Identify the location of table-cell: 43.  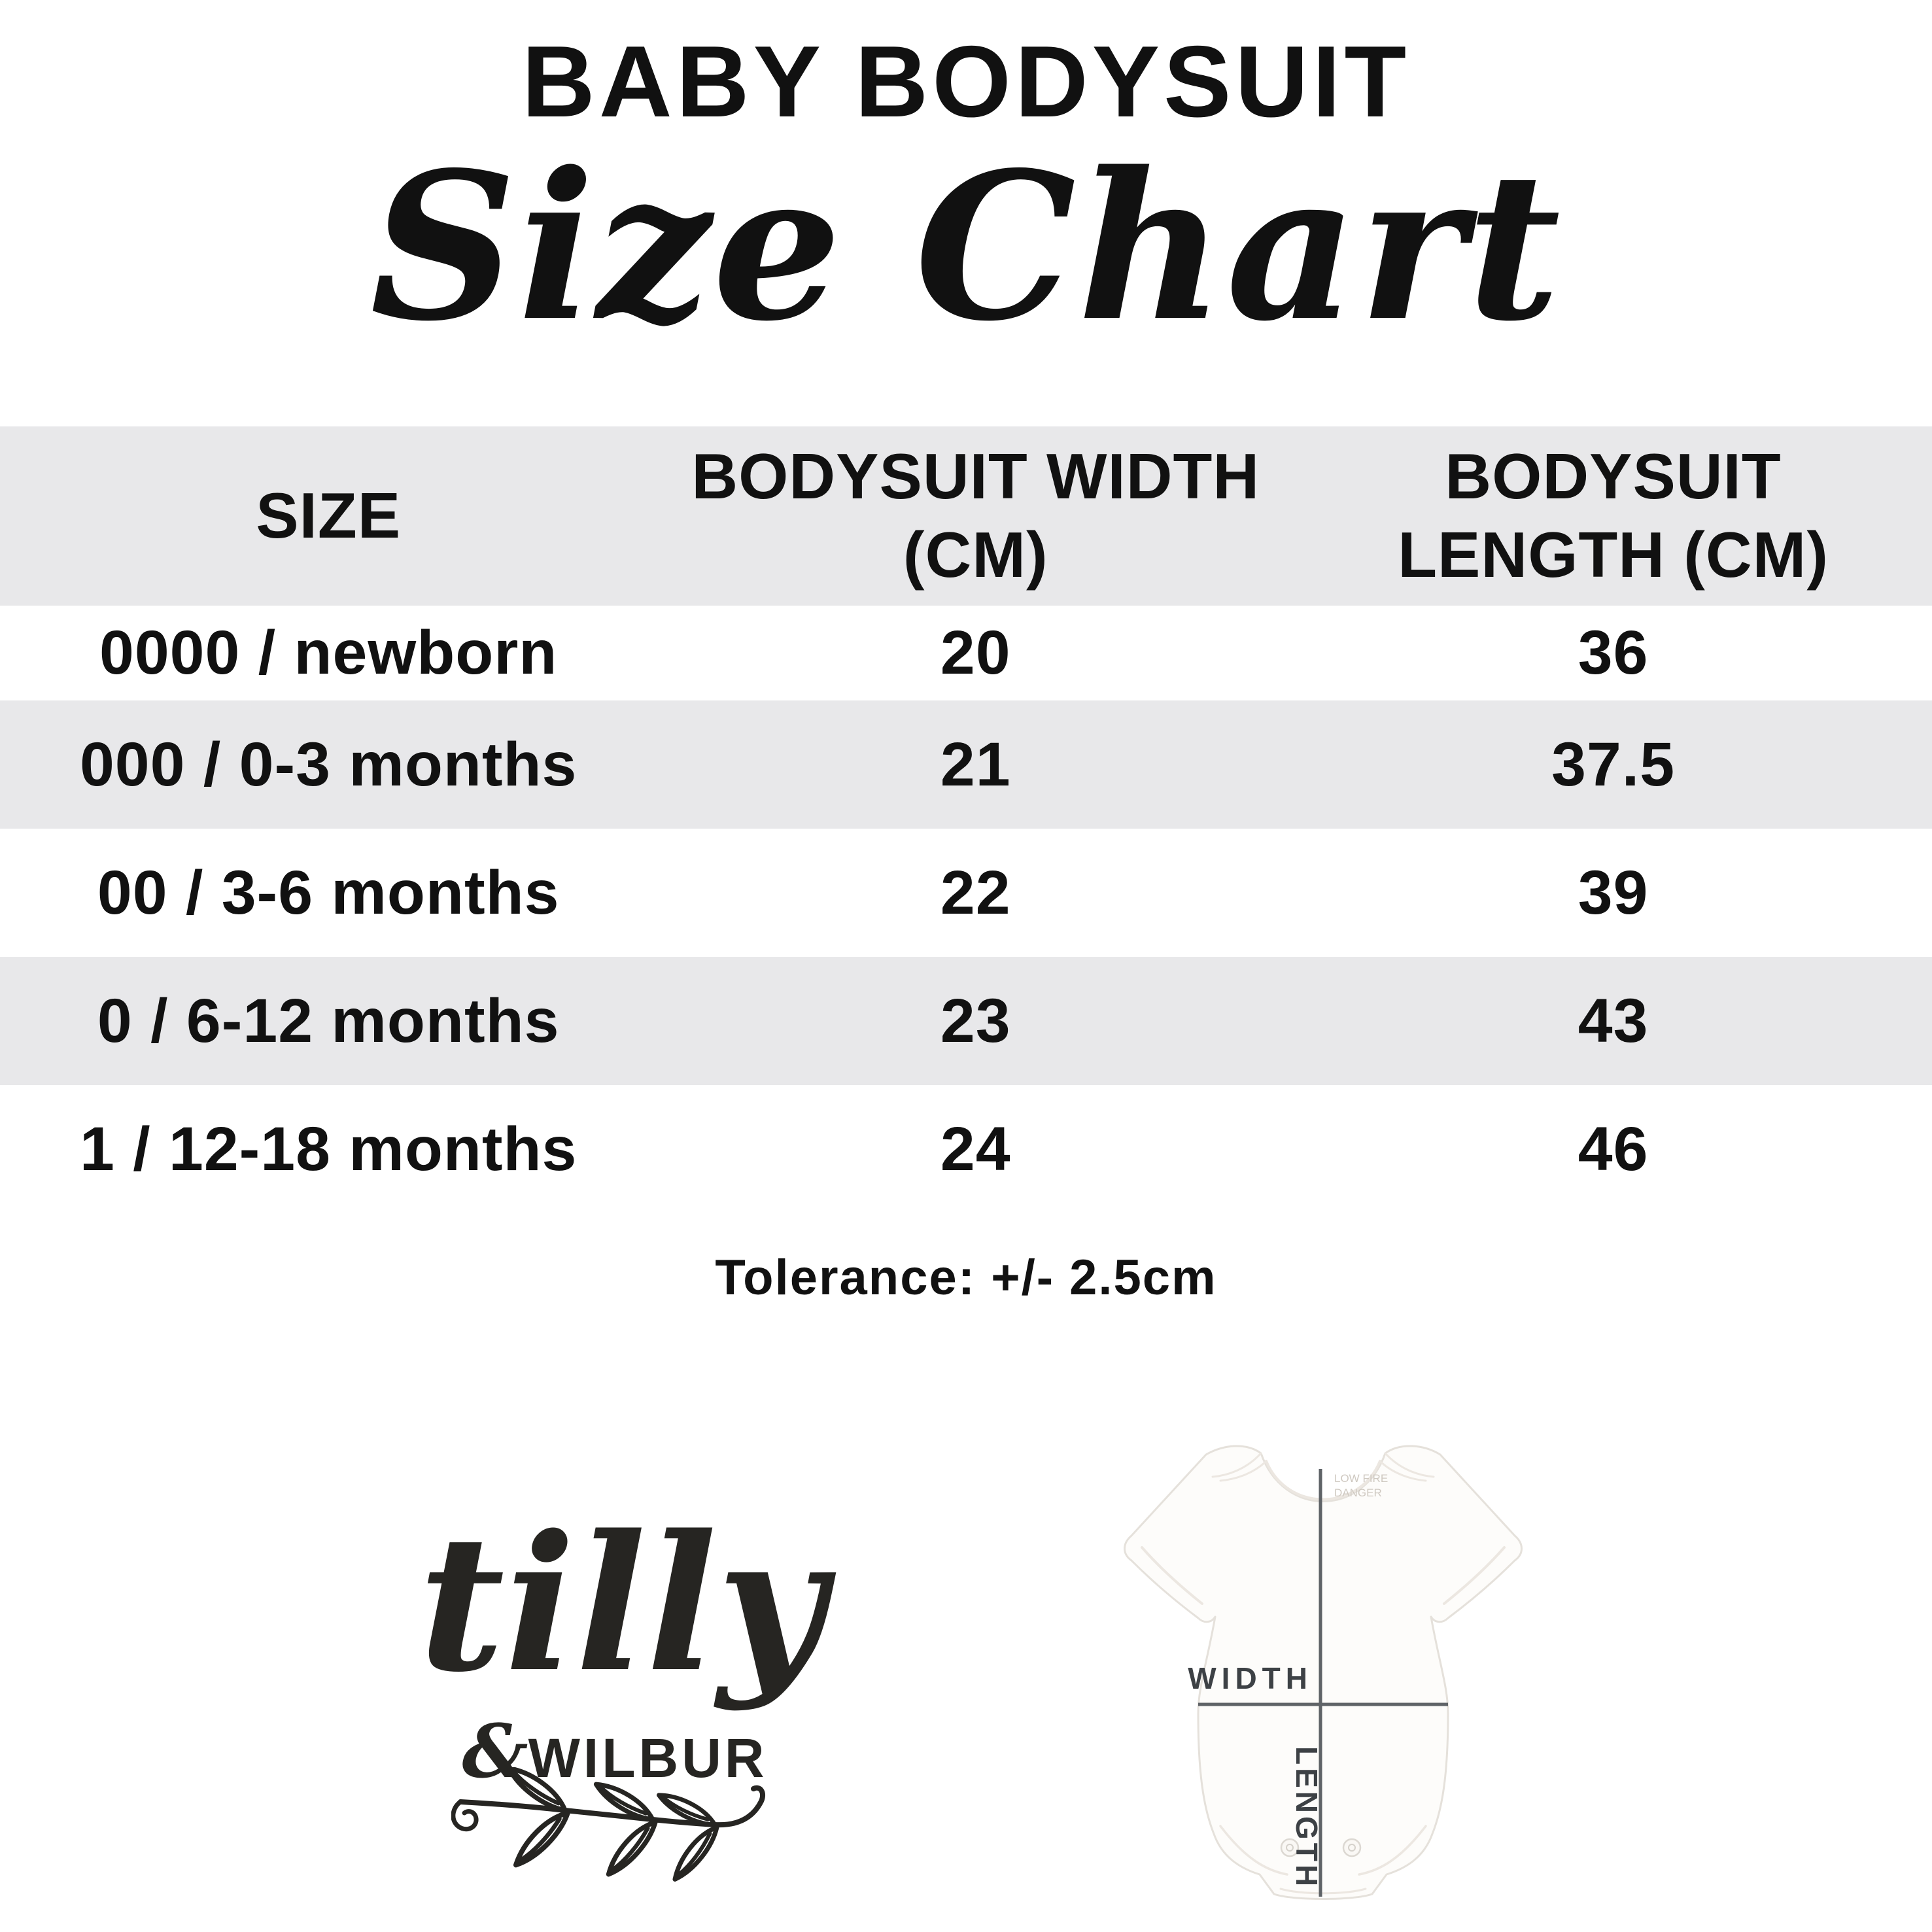
(1613, 1021).